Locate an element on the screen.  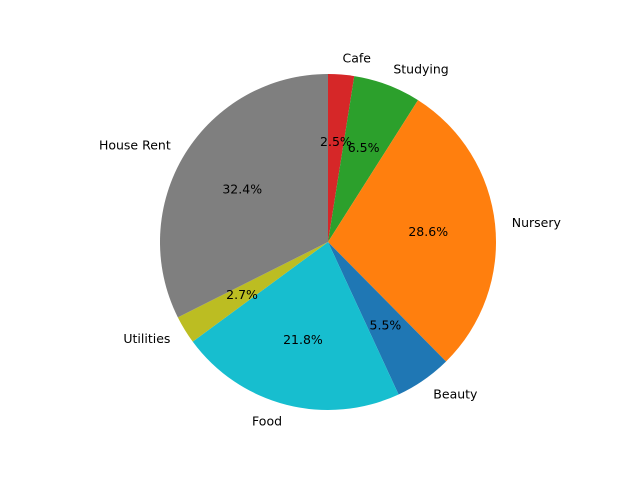
slice-label-beauty: Beauty is located at coordinates (455, 393).